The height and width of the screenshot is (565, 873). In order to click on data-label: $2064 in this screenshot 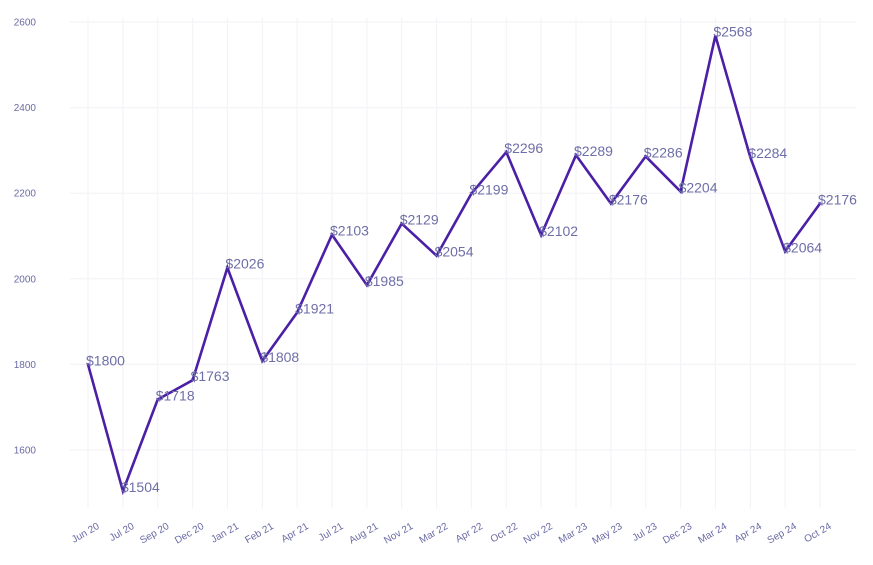, I will do `click(802, 247)`.